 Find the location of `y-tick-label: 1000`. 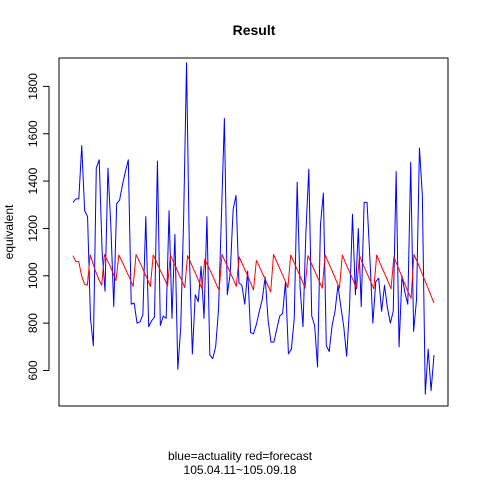

y-tick-label: 1000 is located at coordinates (33, 275).